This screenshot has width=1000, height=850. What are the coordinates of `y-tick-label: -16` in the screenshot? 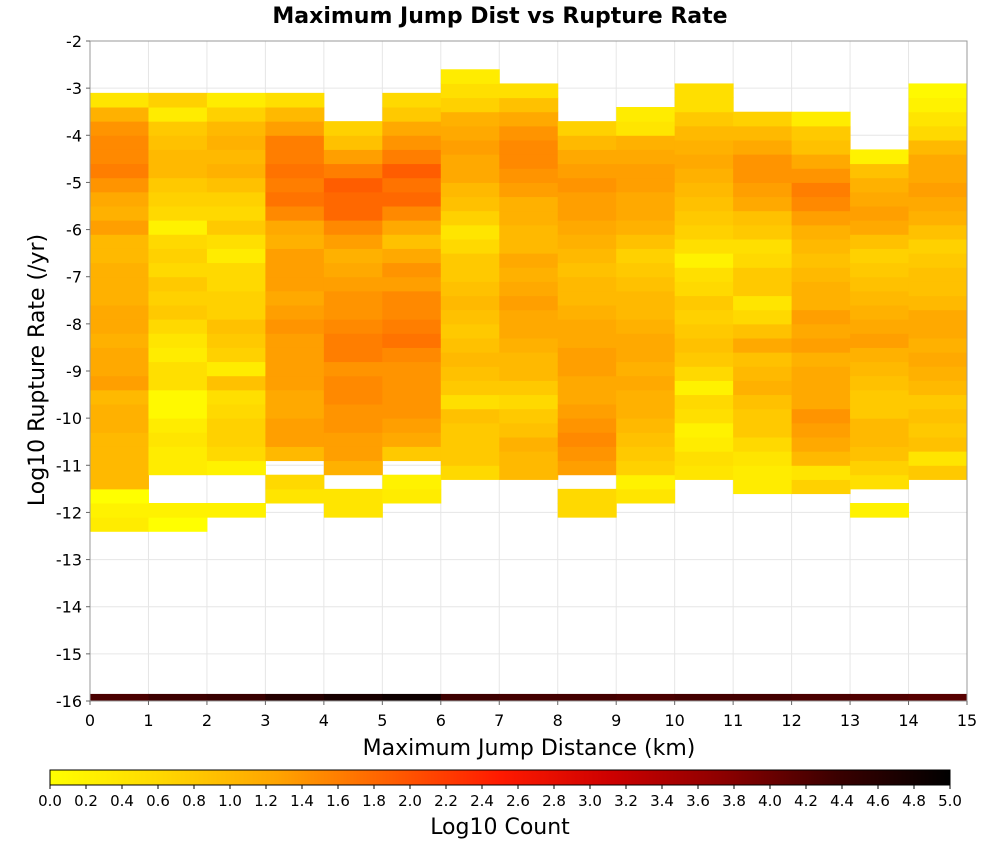 It's located at (69, 701).